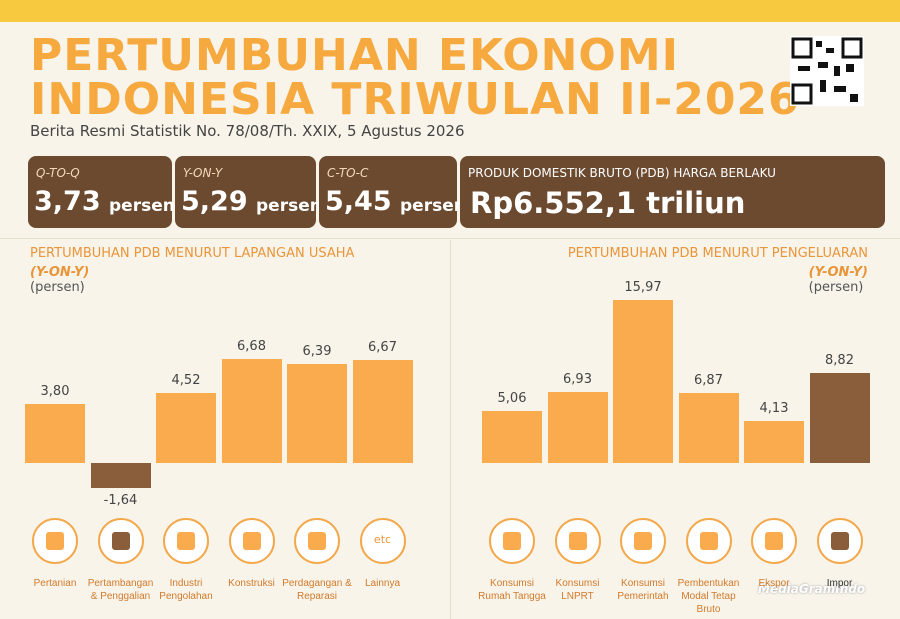  I want to click on stat-box: Y-ON-Y 5,29 persen, so click(248, 192).